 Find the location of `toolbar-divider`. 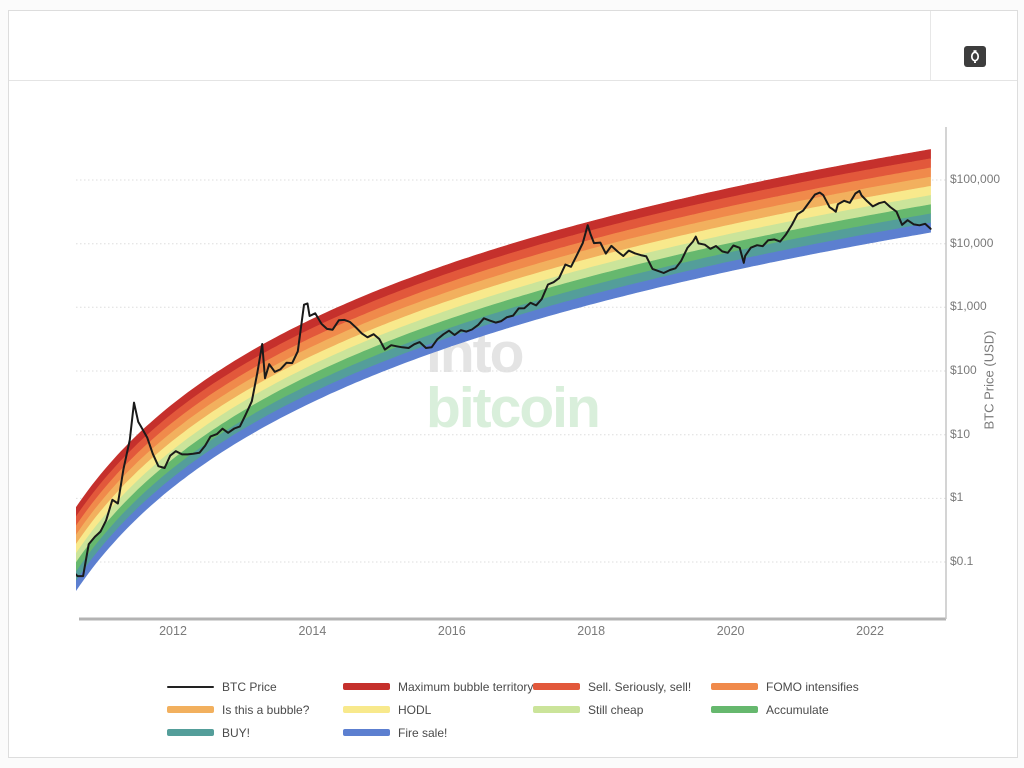

toolbar-divider is located at coordinates (930, 45).